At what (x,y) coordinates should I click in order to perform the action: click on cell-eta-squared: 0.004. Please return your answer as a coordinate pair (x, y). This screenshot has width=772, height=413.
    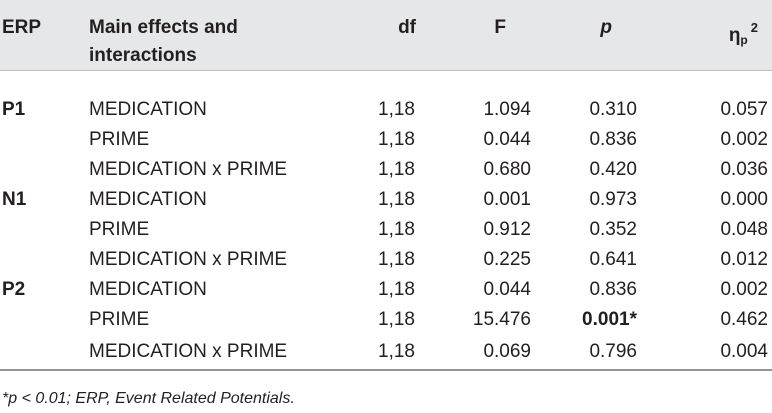
    Looking at the image, I should click on (718, 353).